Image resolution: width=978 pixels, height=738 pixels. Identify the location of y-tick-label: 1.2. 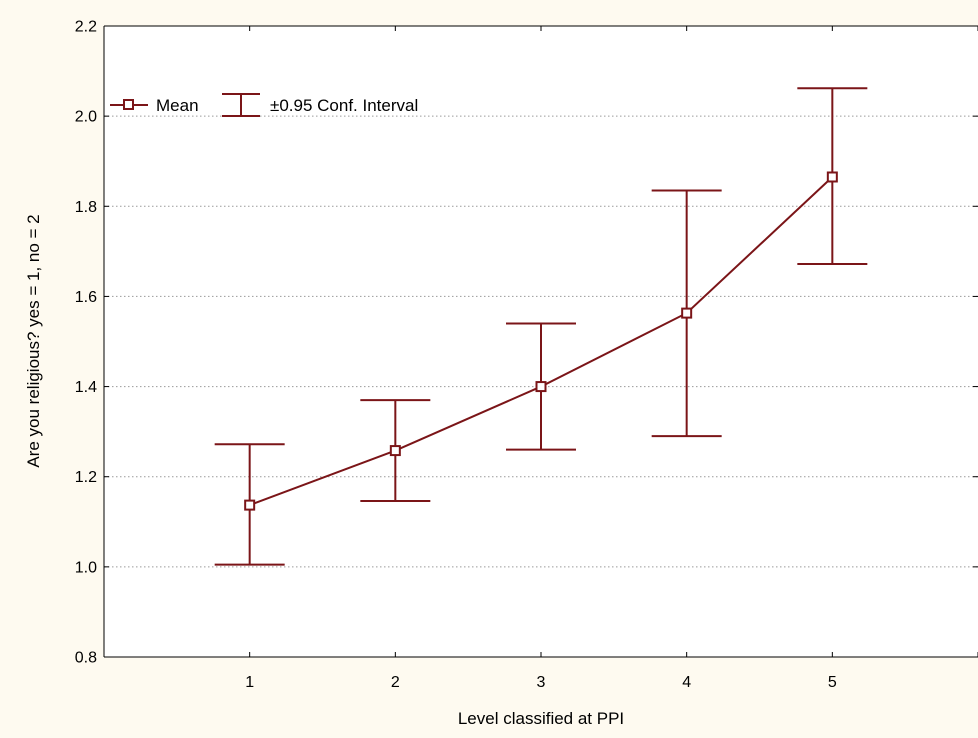
(86, 477).